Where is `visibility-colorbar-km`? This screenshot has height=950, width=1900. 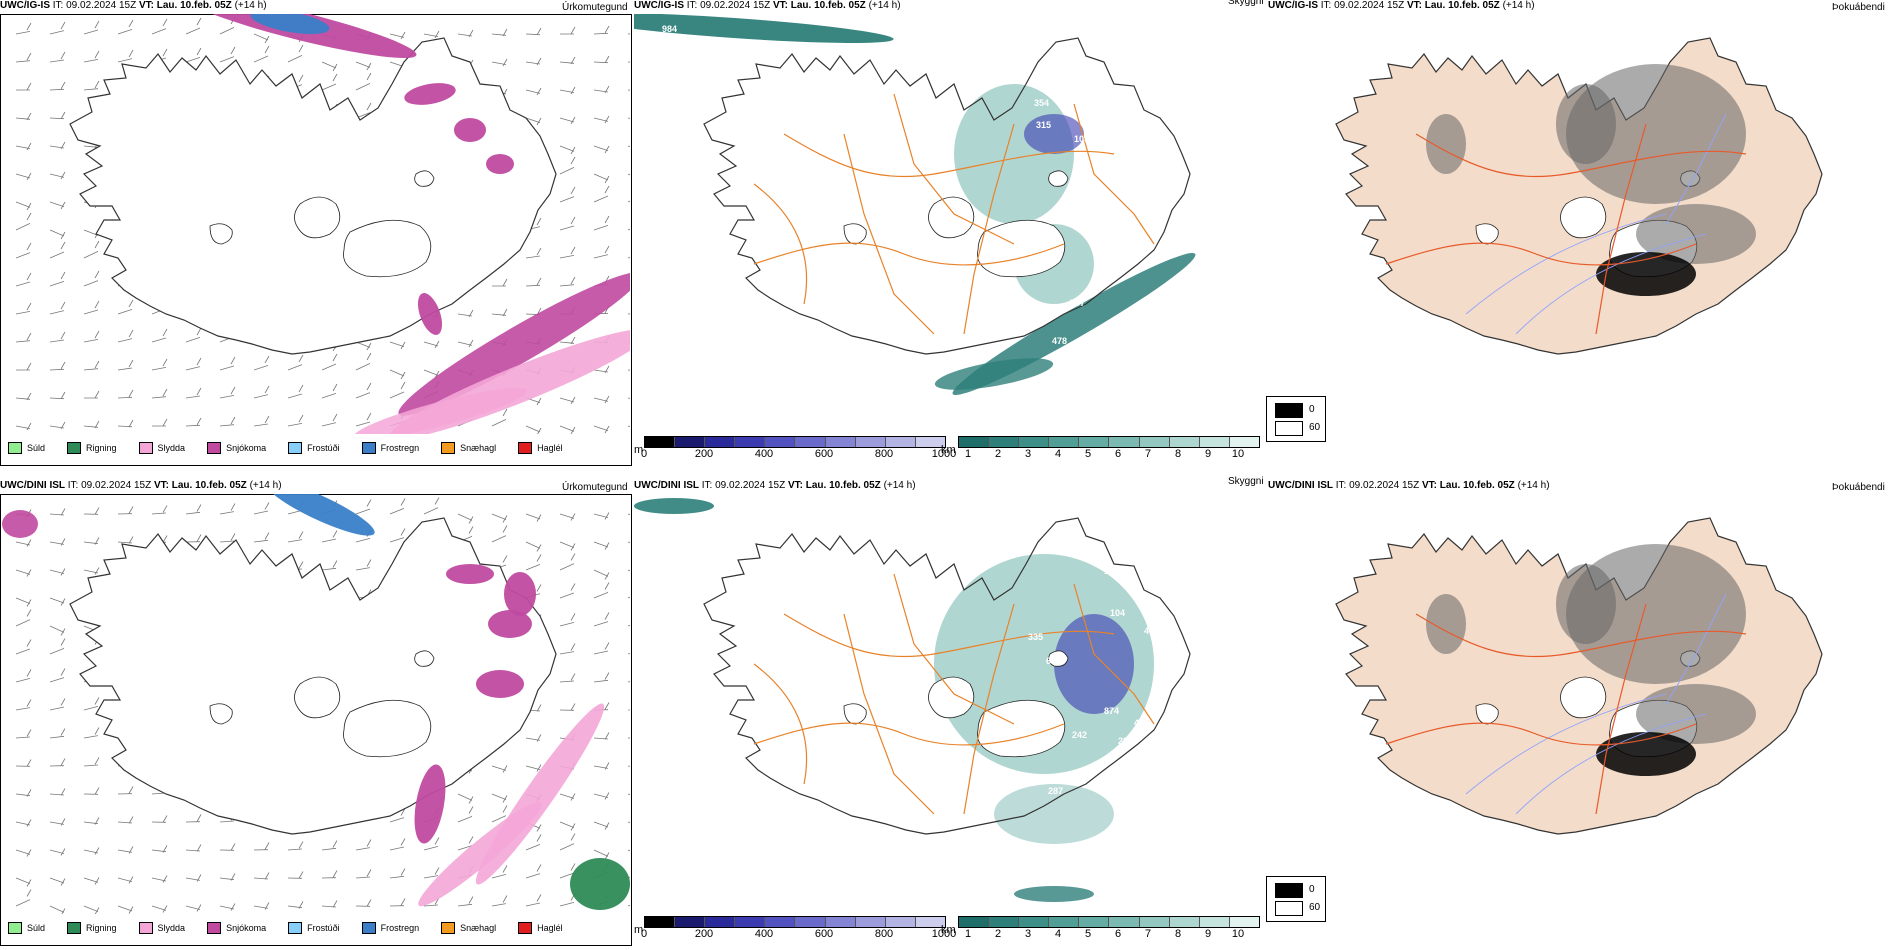
visibility-colorbar-km is located at coordinates (1109, 442).